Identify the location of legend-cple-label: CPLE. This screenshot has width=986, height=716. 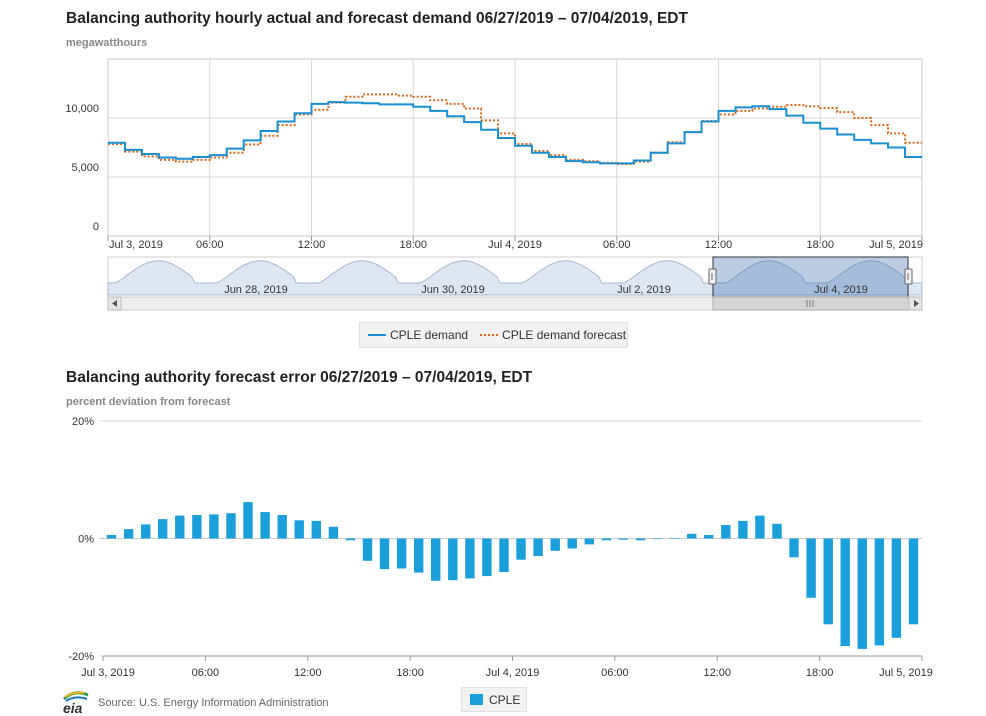
(505, 699).